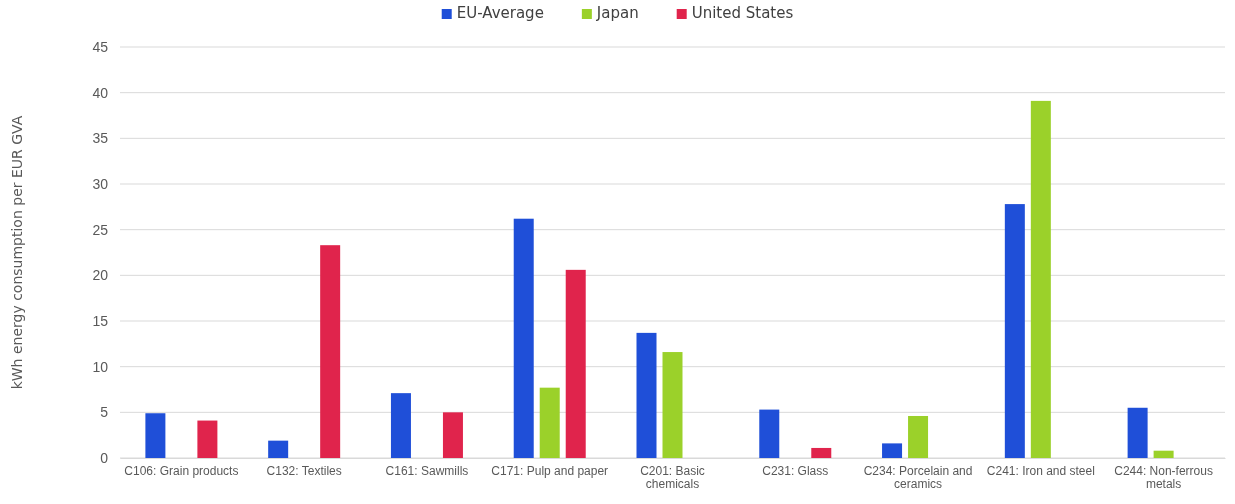 The width and height of the screenshot is (1235, 504). What do you see at coordinates (795, 470) in the screenshot?
I see `x-tick-label: C231: Glass` at bounding box center [795, 470].